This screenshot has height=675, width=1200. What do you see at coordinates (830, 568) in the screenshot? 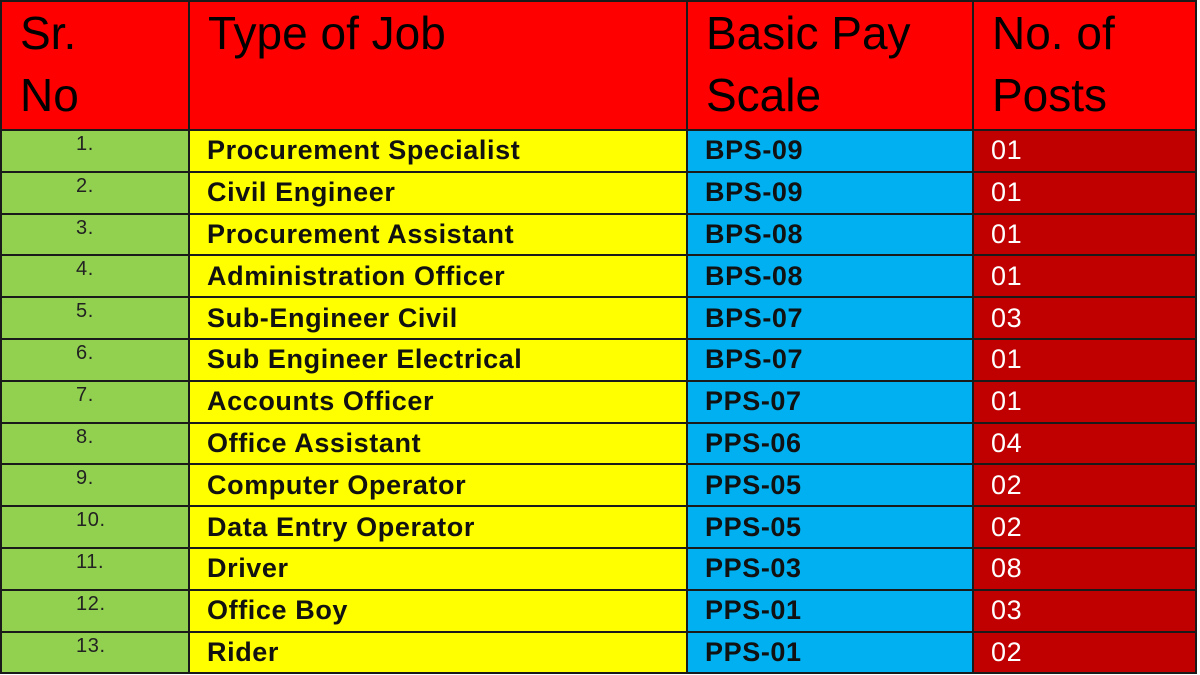
I see `pay-scale-cell: PPS-03` at bounding box center [830, 568].